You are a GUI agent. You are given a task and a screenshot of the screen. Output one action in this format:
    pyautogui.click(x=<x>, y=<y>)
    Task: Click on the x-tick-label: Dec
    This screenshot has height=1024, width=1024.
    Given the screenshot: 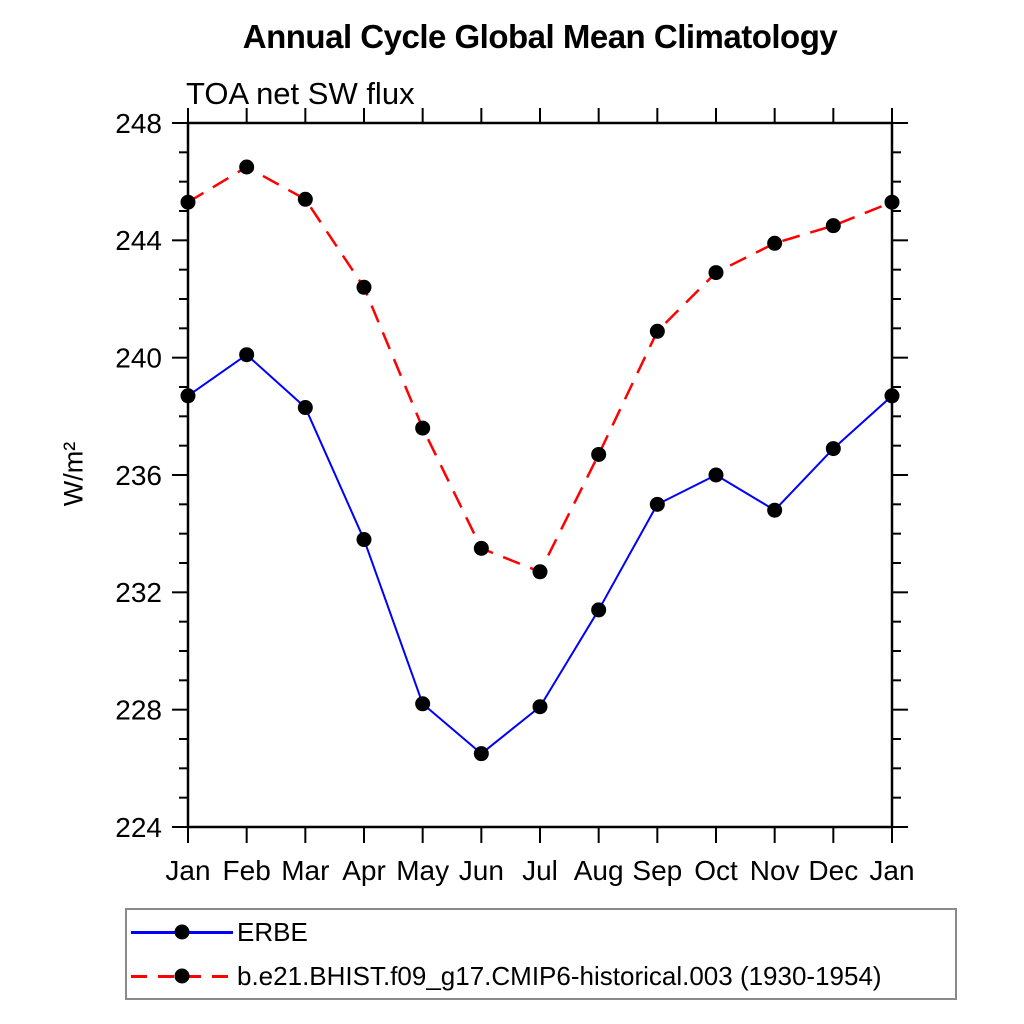 What is the action you would take?
    pyautogui.click(x=833, y=870)
    